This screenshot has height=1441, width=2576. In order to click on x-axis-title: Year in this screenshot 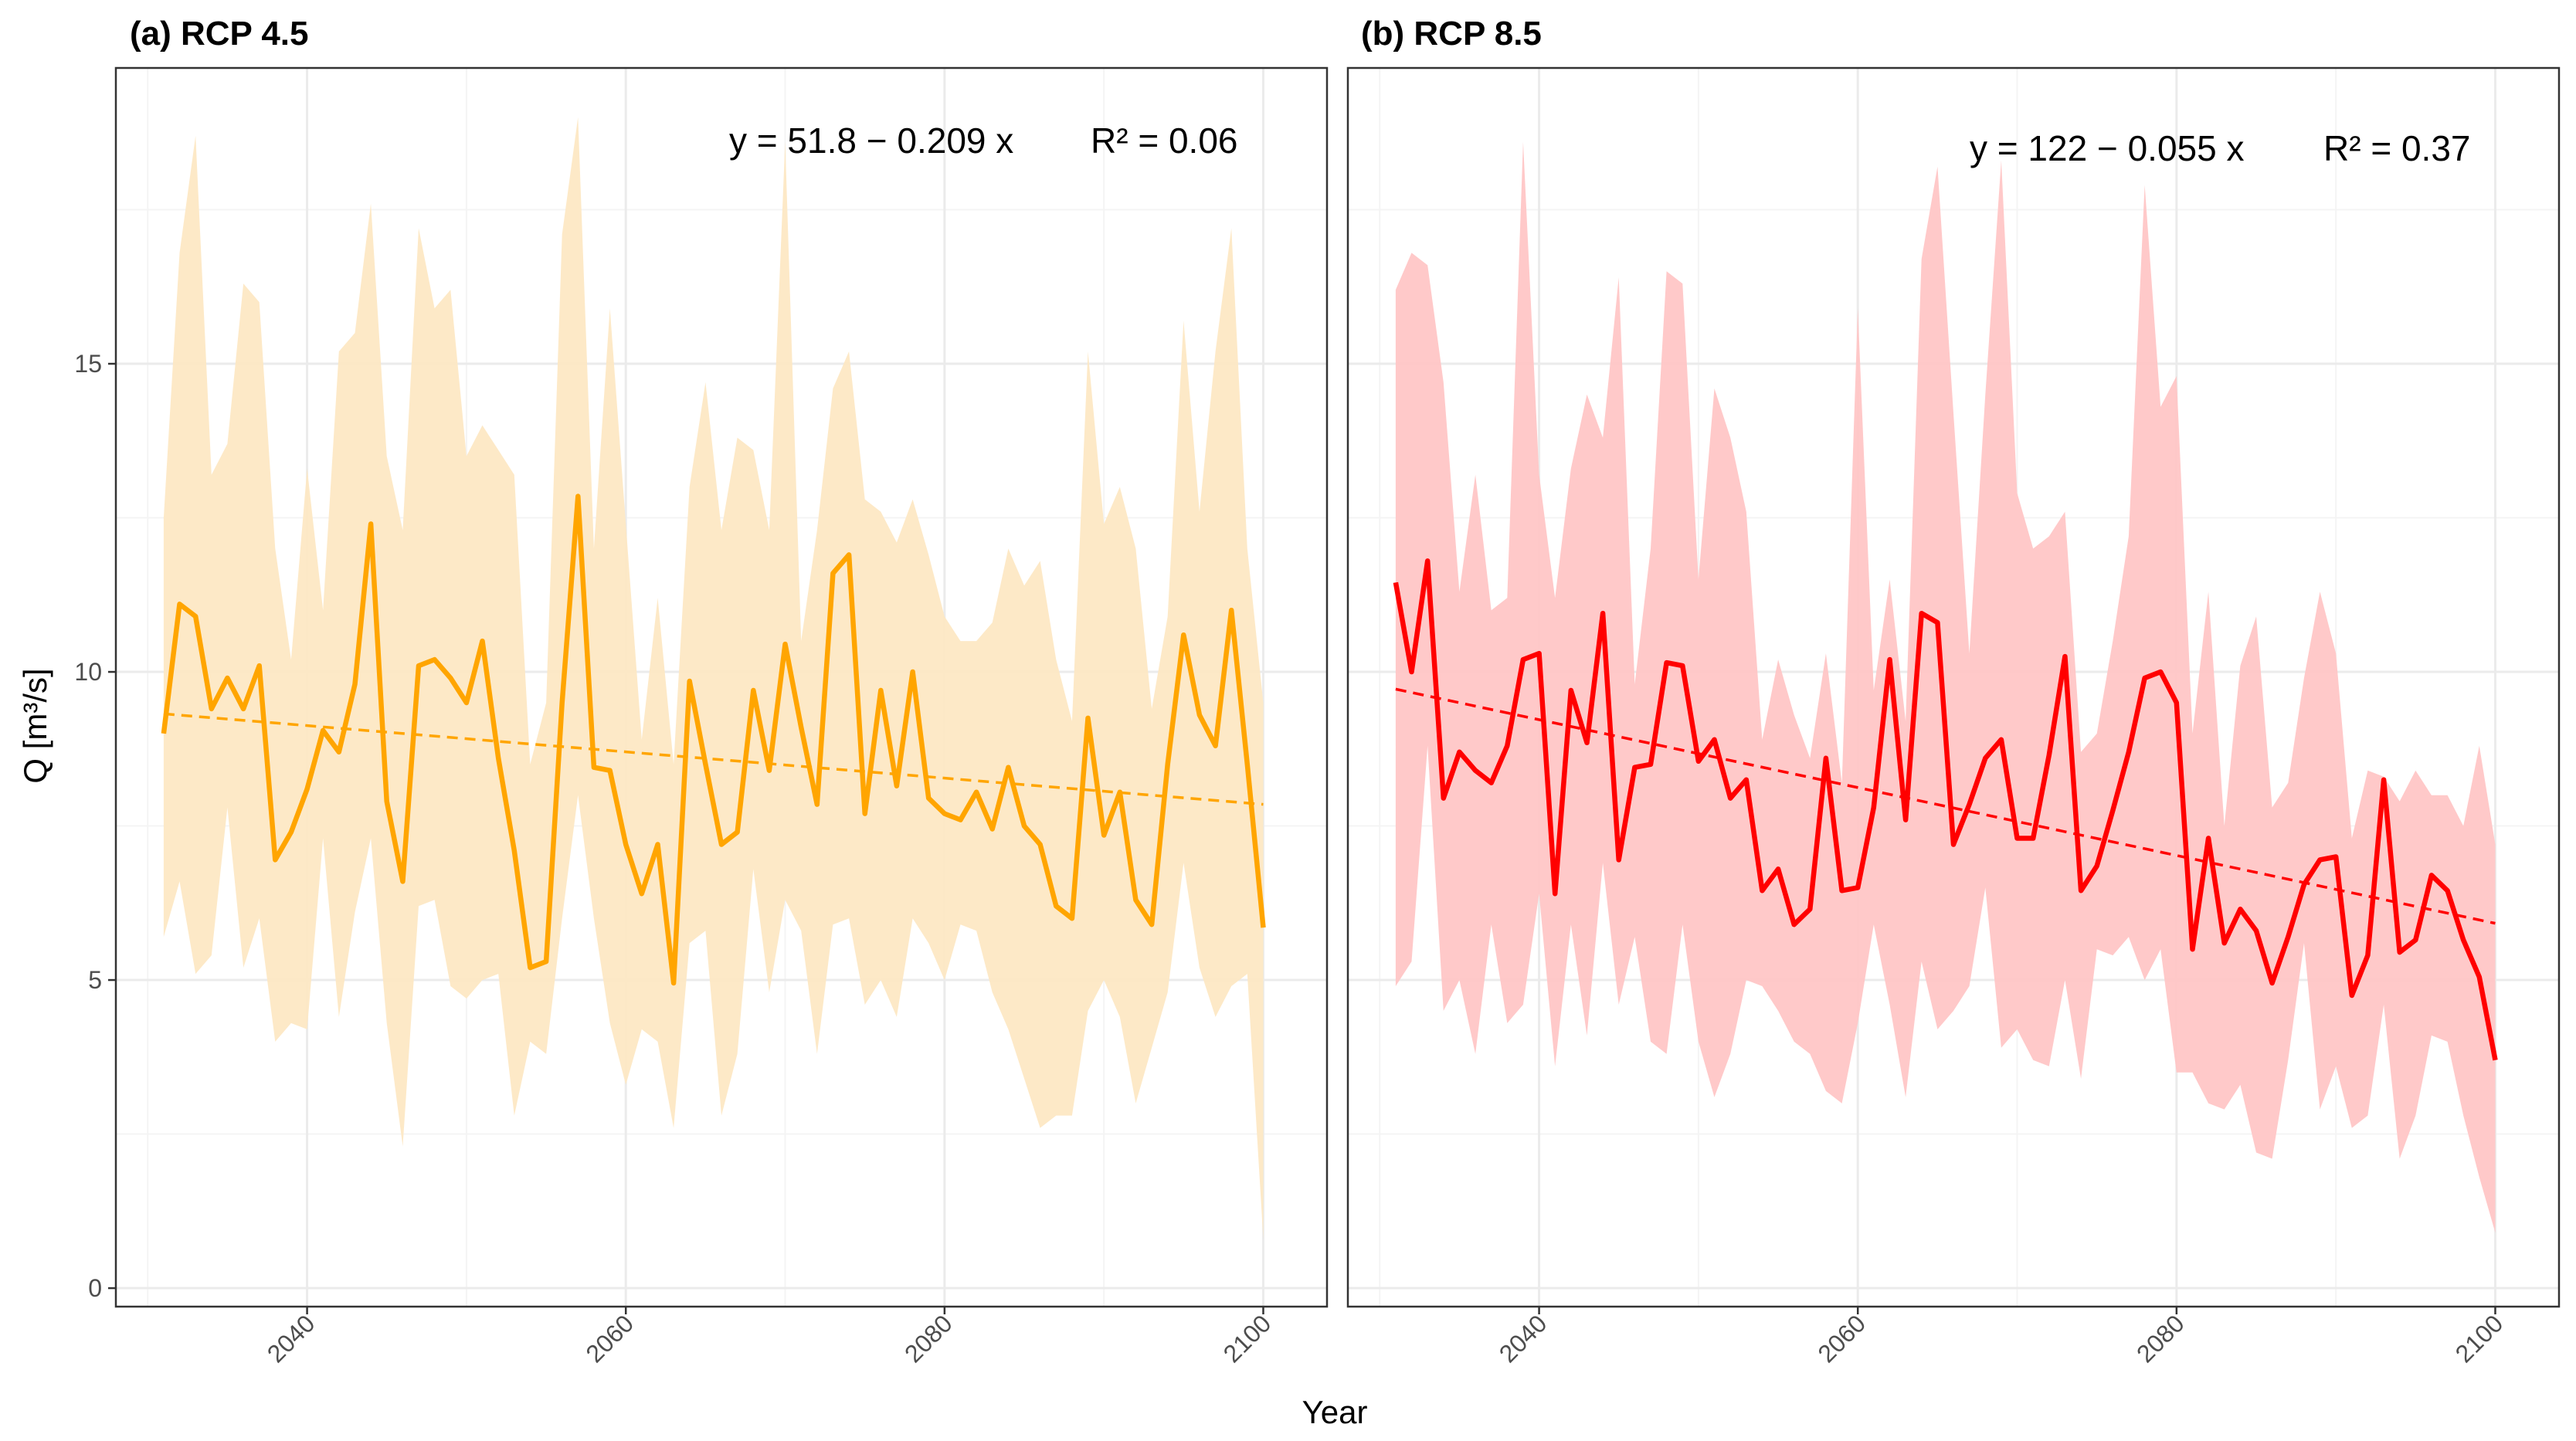, I will do `click(1335, 1412)`.